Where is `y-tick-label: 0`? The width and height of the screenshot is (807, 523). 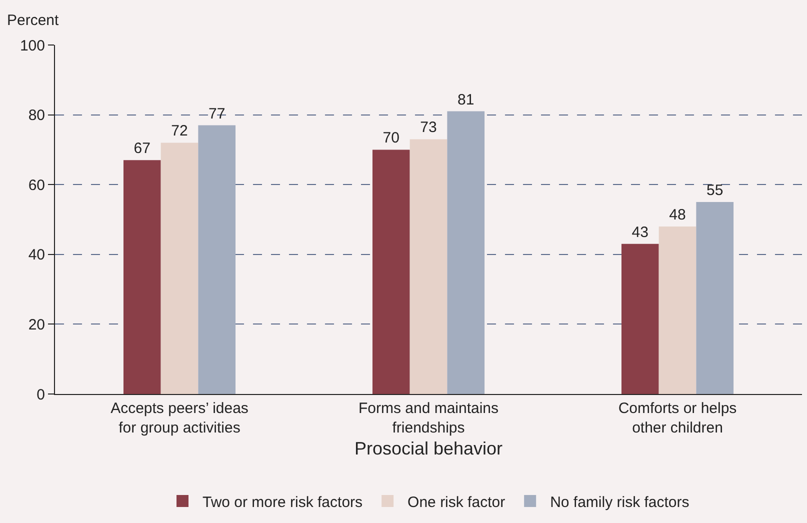
y-tick-label: 0 is located at coordinates (40, 395).